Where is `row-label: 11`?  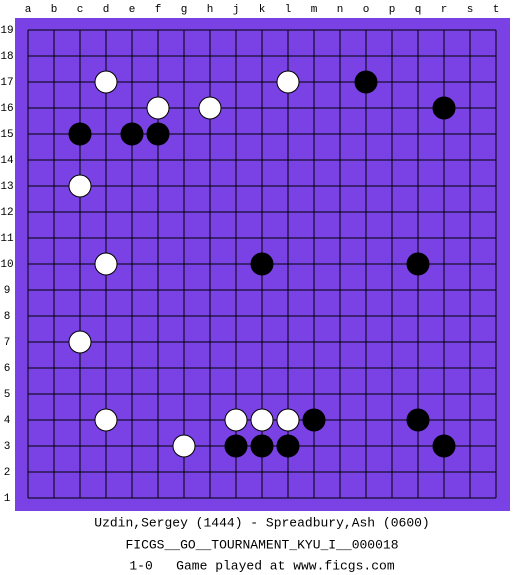
row-label: 11 is located at coordinates (7, 239).